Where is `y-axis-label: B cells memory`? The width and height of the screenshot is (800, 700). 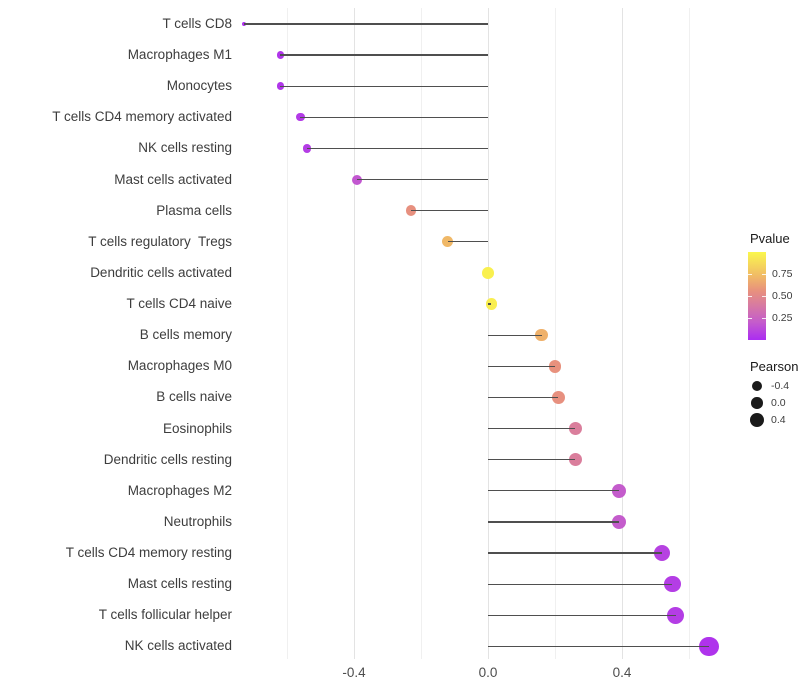 y-axis-label: B cells memory is located at coordinates (185, 335).